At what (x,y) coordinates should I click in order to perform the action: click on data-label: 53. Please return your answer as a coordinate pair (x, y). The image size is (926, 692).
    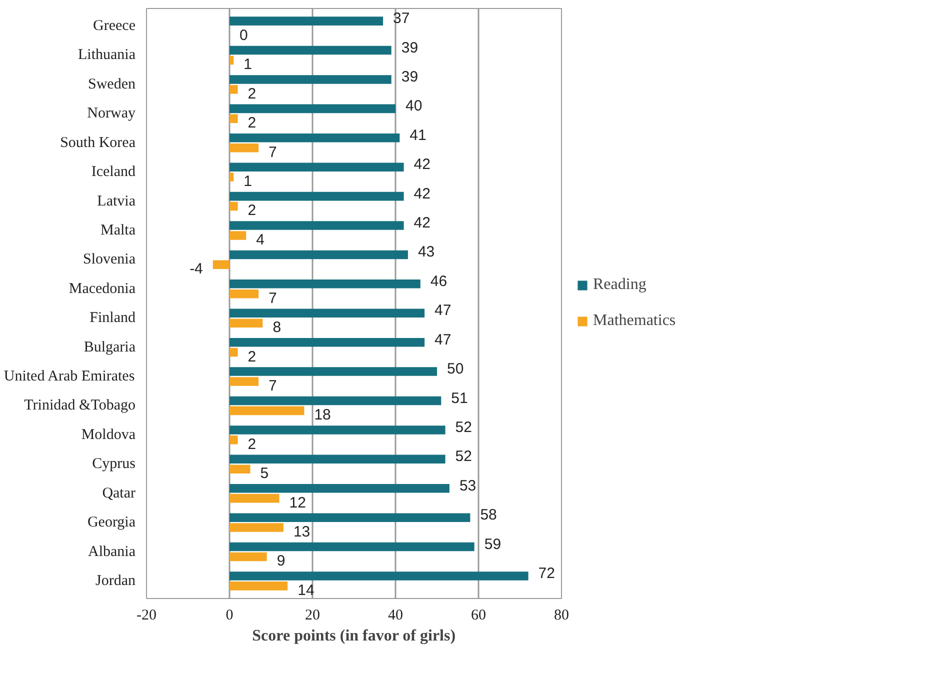
    Looking at the image, I should click on (467, 485).